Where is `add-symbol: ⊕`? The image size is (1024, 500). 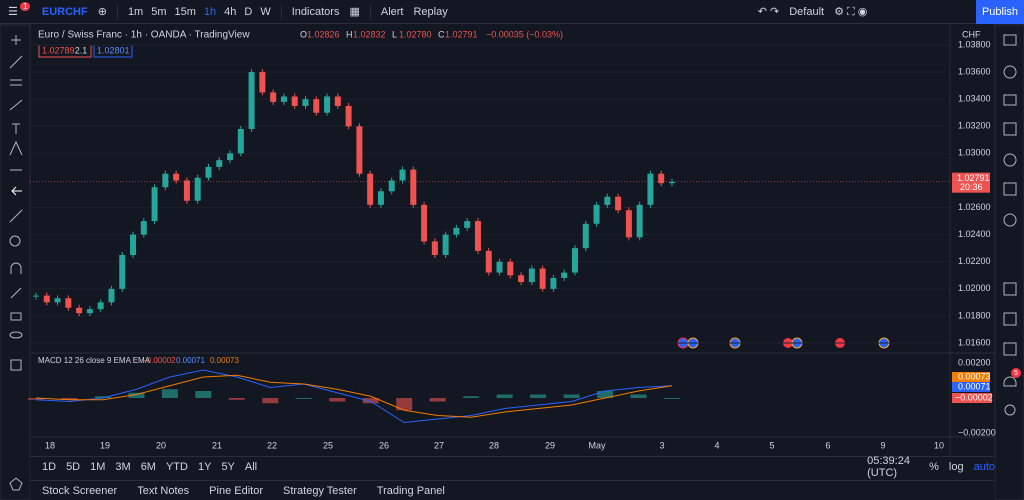 add-symbol: ⊕ is located at coordinates (102, 12).